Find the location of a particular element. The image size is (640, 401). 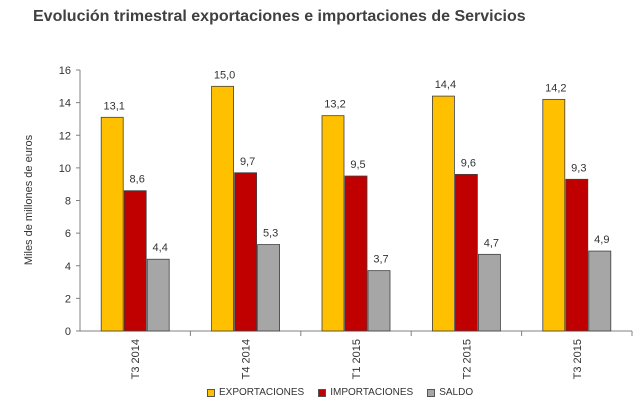

y-tick-label: 8 is located at coordinates (68, 202).